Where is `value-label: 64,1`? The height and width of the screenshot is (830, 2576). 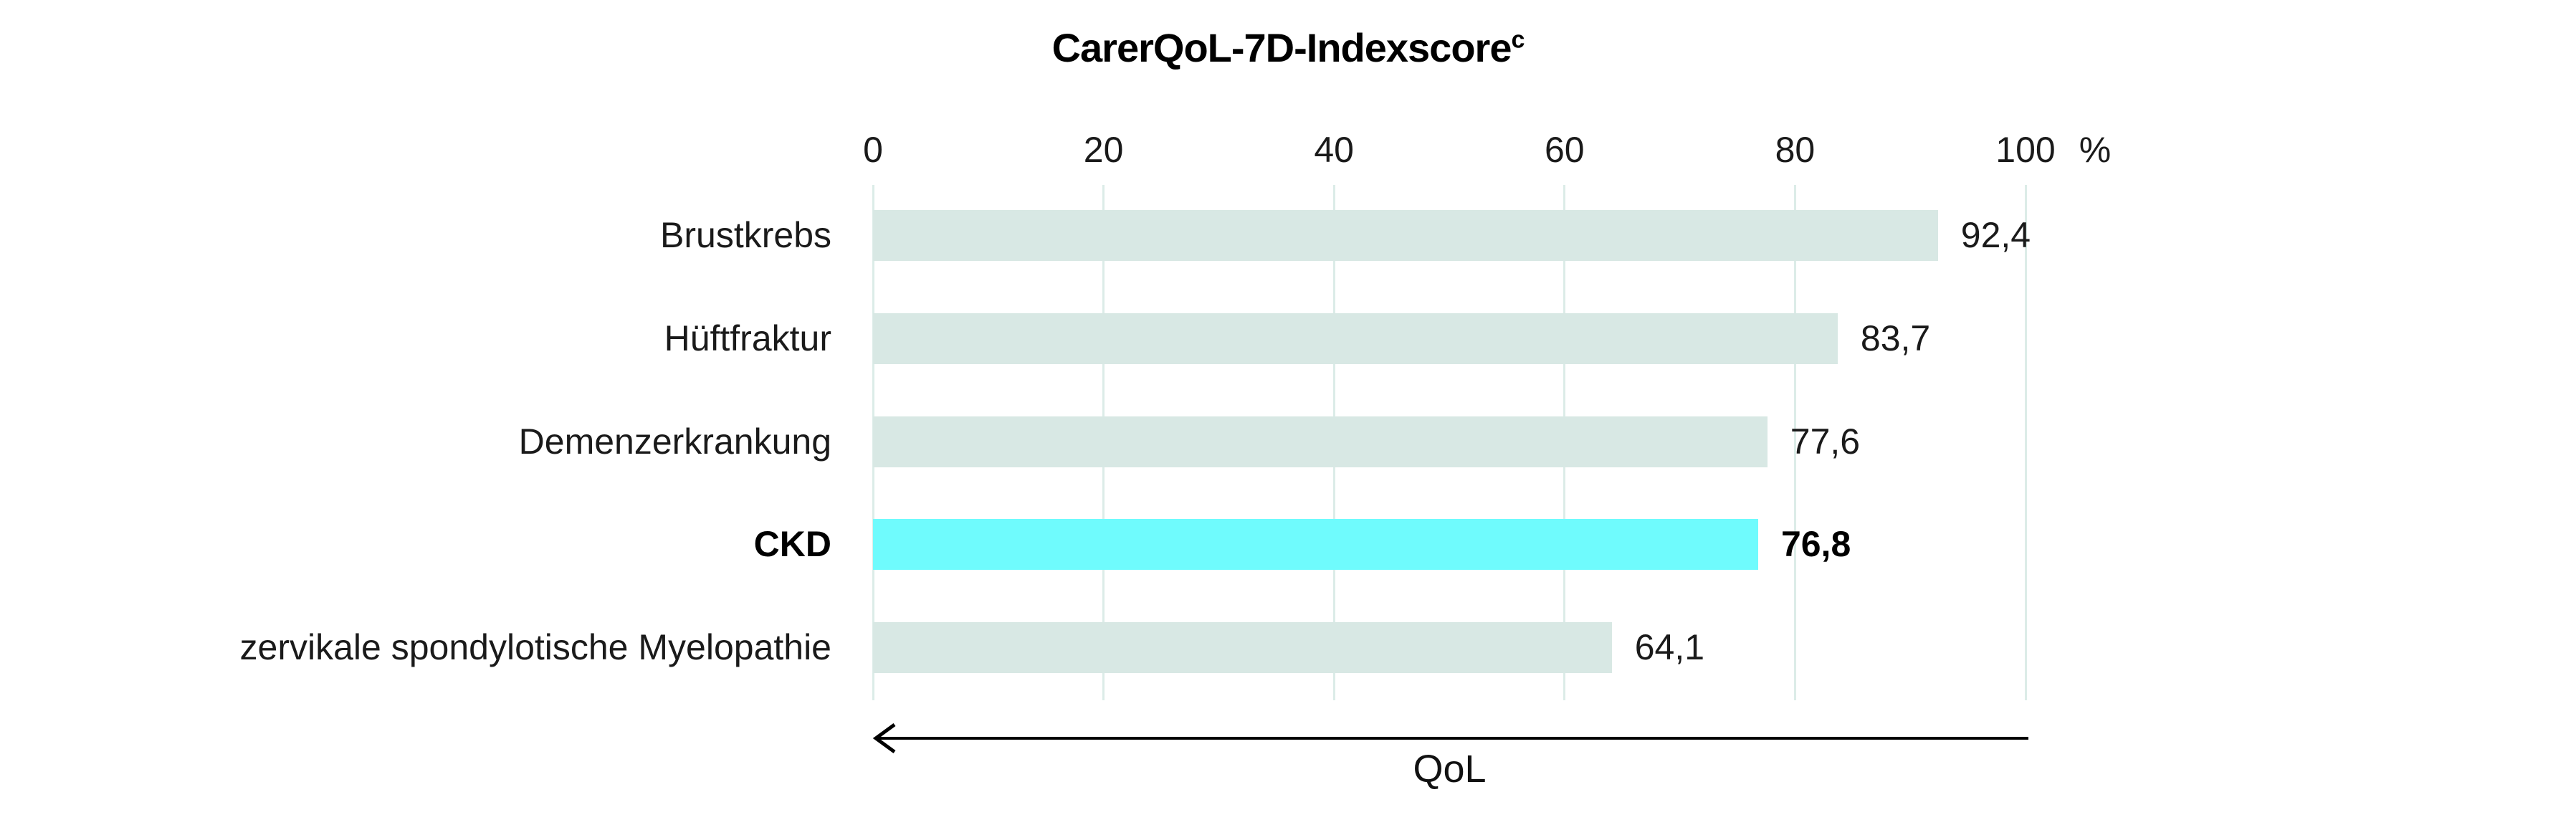
value-label: 64,1 is located at coordinates (1669, 647).